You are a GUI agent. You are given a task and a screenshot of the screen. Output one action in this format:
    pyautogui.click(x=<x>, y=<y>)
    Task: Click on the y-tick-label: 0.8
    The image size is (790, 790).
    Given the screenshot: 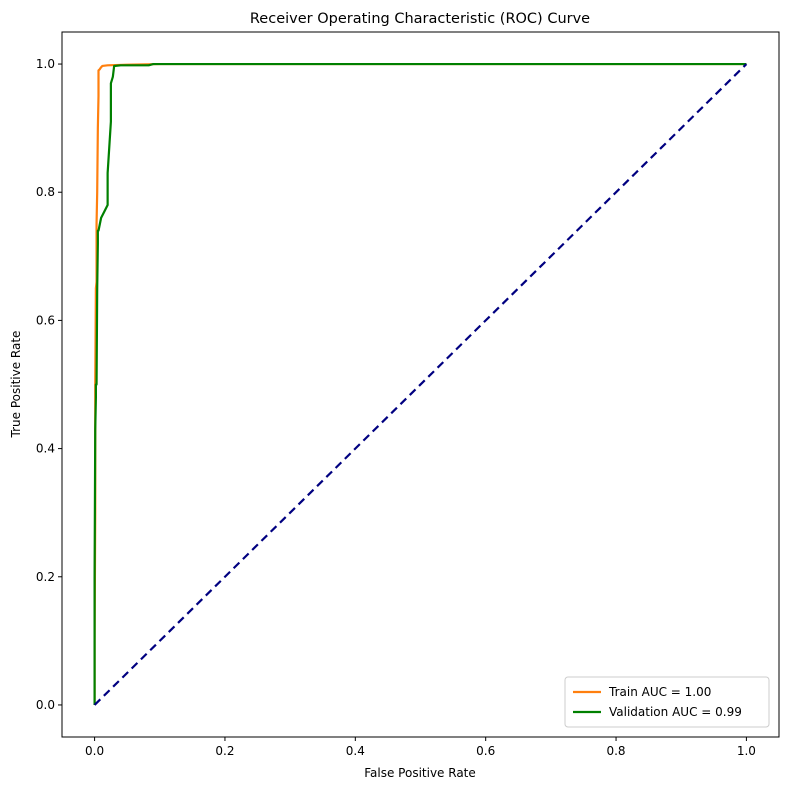 What is the action you would take?
    pyautogui.click(x=45, y=192)
    